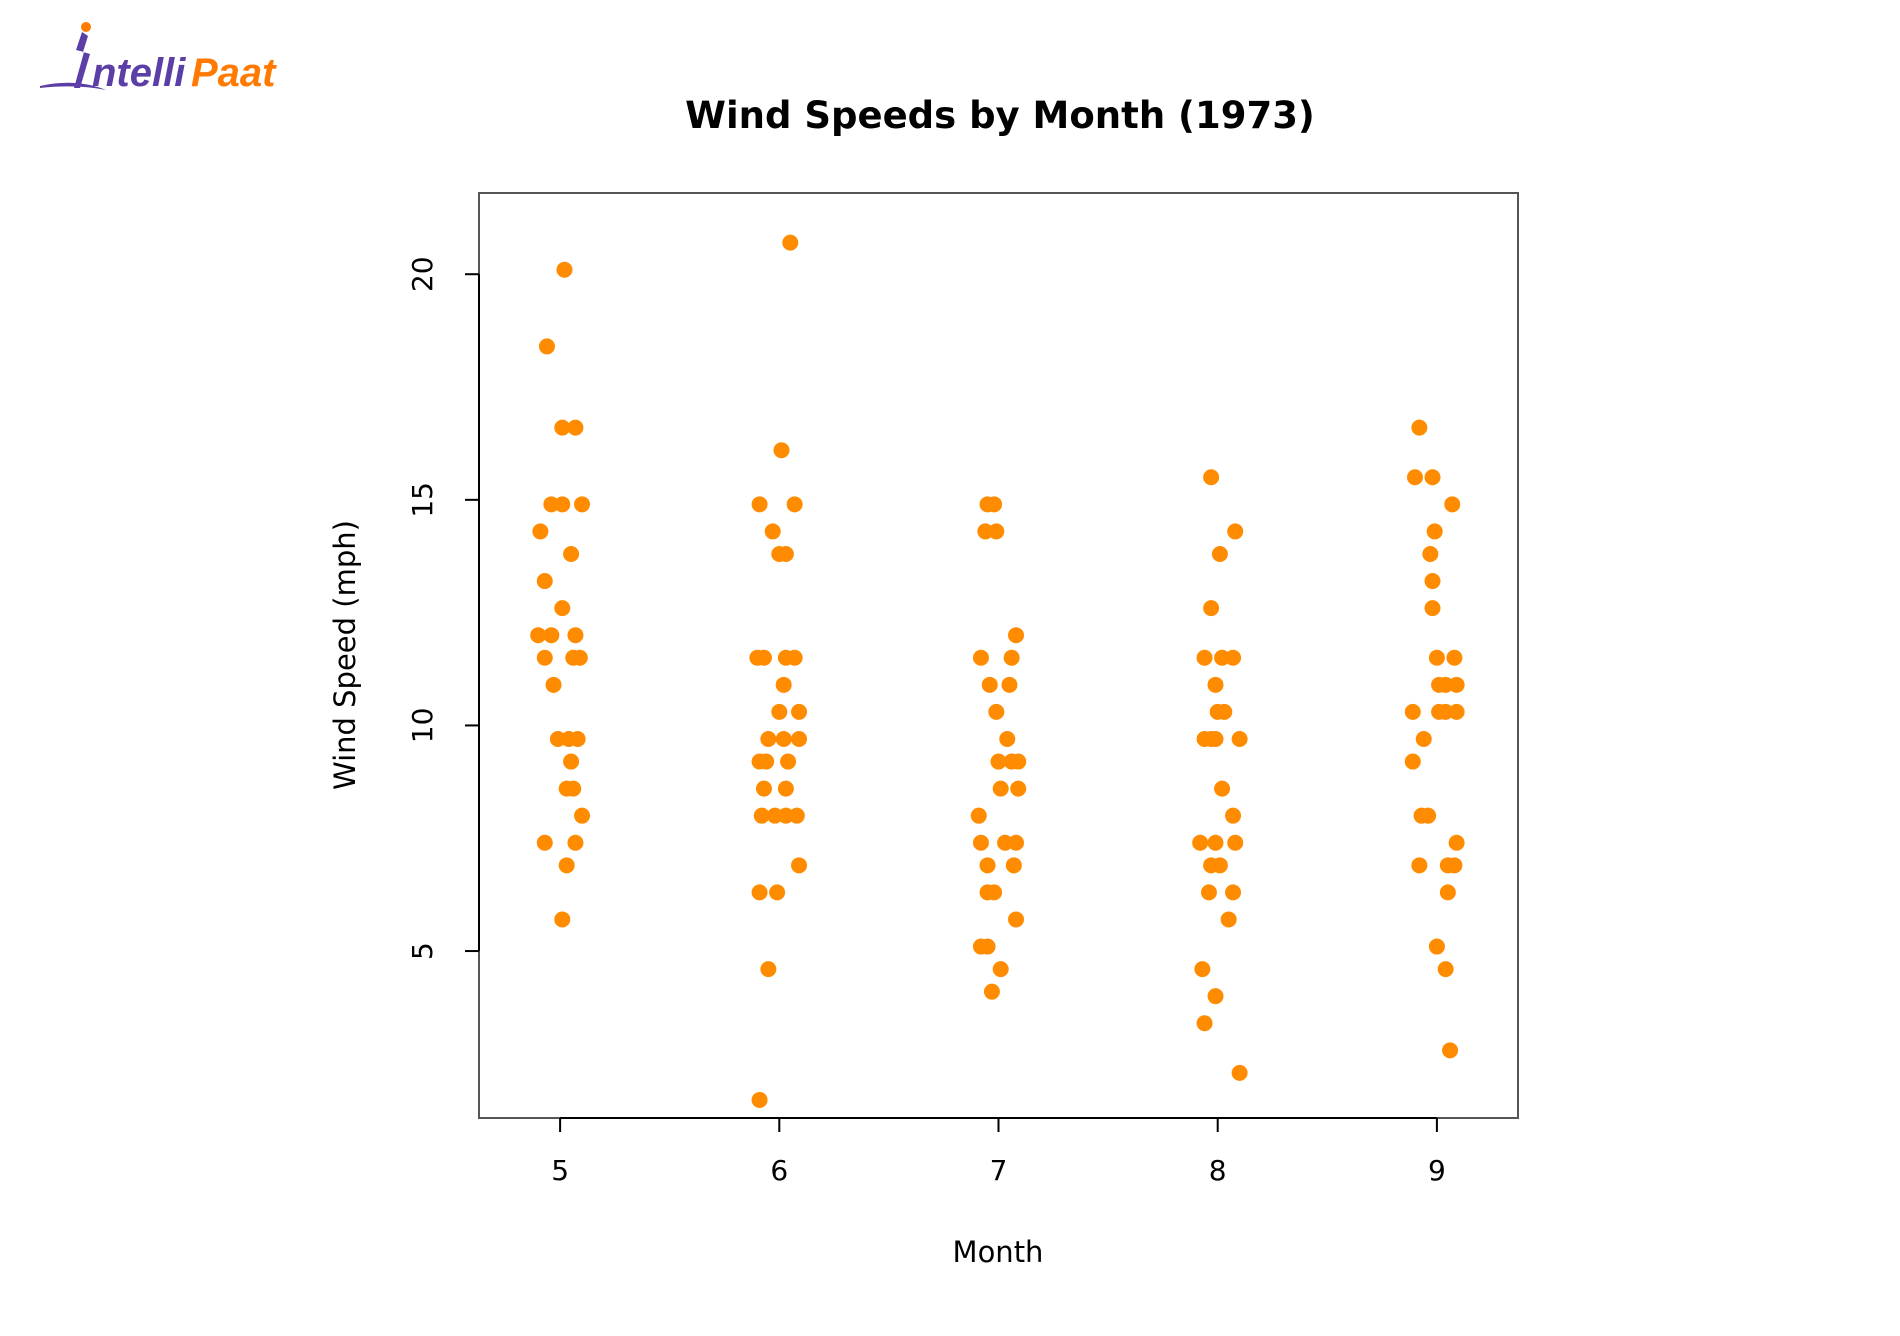 This screenshot has width=1900, height=1336. Describe the element at coordinates (73, 86) in the screenshot. I see `logo-swoosh-icon` at that location.